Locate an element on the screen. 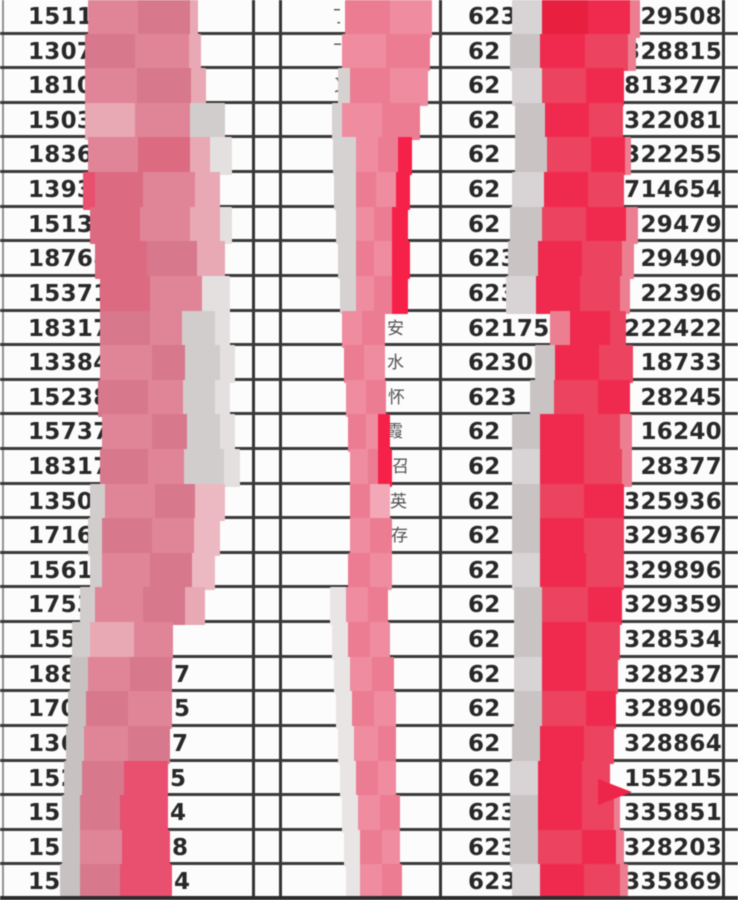 The width and height of the screenshot is (738, 900). partial-glyph: 水 is located at coordinates (395, 363).